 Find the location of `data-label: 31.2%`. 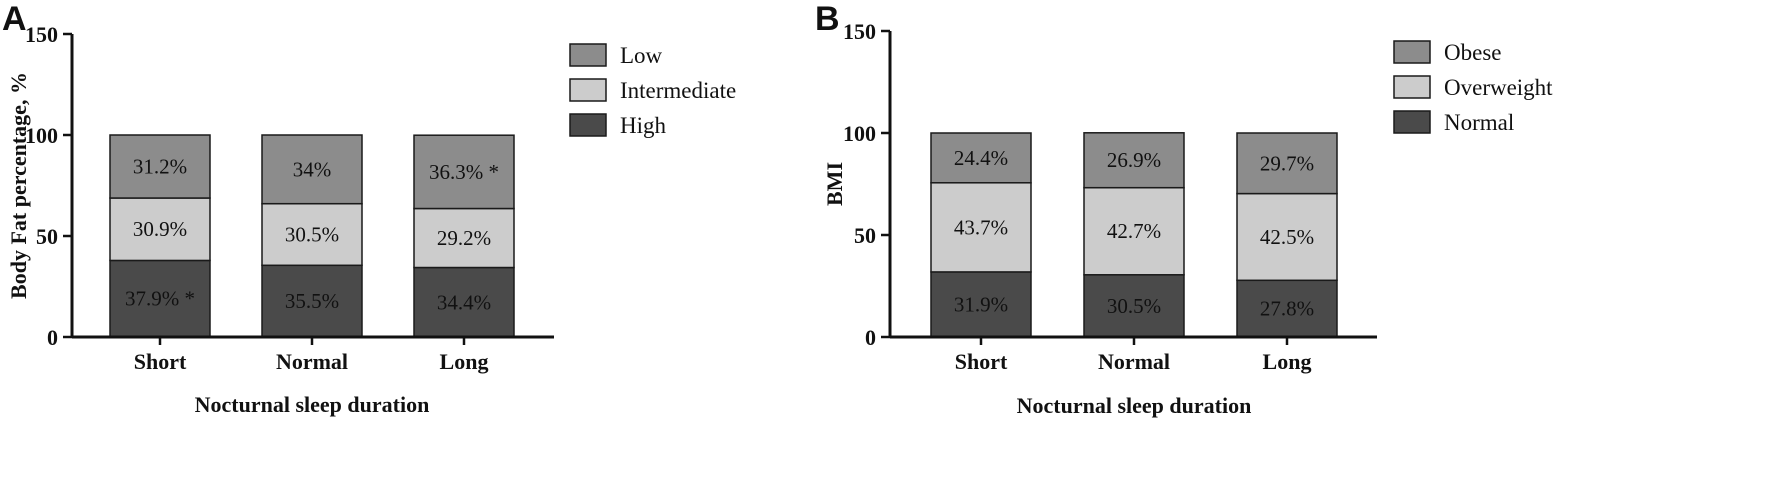

data-label: 31.2% is located at coordinates (160, 167).